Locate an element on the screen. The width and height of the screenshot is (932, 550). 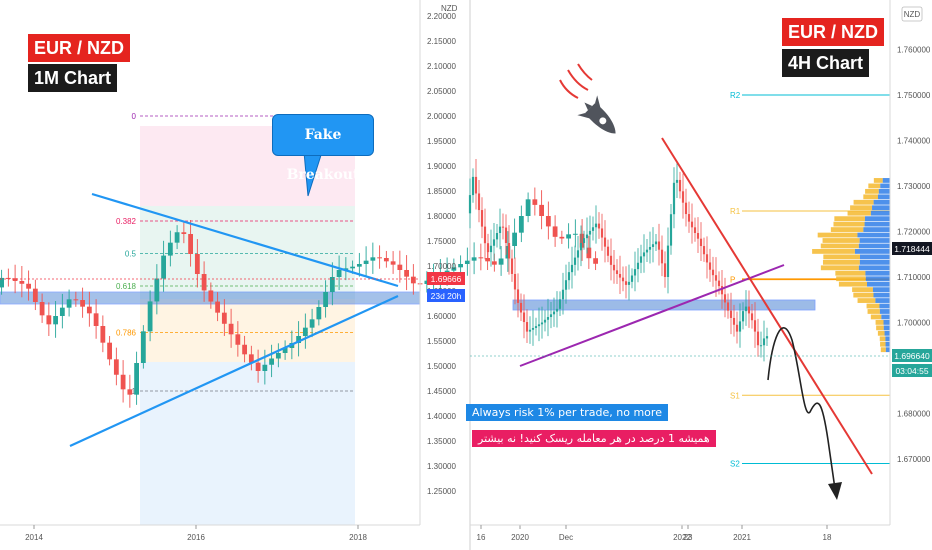
left-pair-label: EUR / NZD is located at coordinates (79, 48).